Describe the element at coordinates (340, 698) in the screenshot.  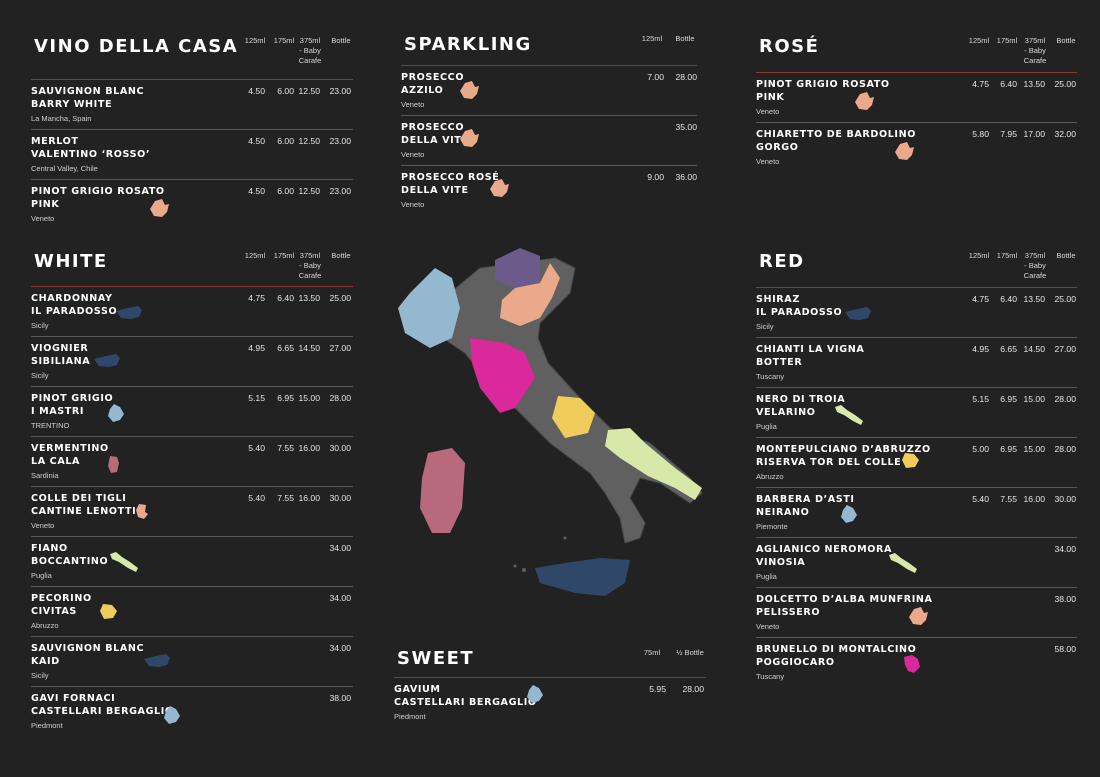
I see `price-bottle: 38.00` at that location.